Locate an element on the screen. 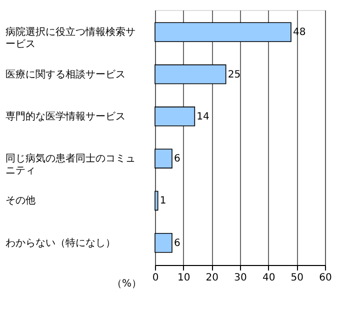 The height and width of the screenshot is (326, 362). y-tick-label: 同じ病気の患者同士のコミュニティ is located at coordinates (71, 164).